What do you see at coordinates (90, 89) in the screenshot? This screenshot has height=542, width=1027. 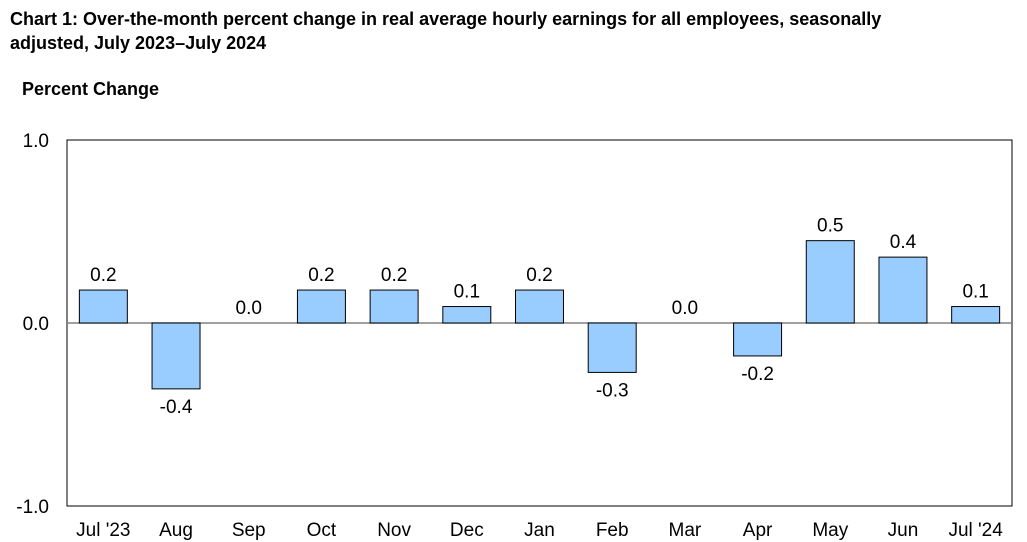 I see `y-axis-label: Percent Change` at bounding box center [90, 89].